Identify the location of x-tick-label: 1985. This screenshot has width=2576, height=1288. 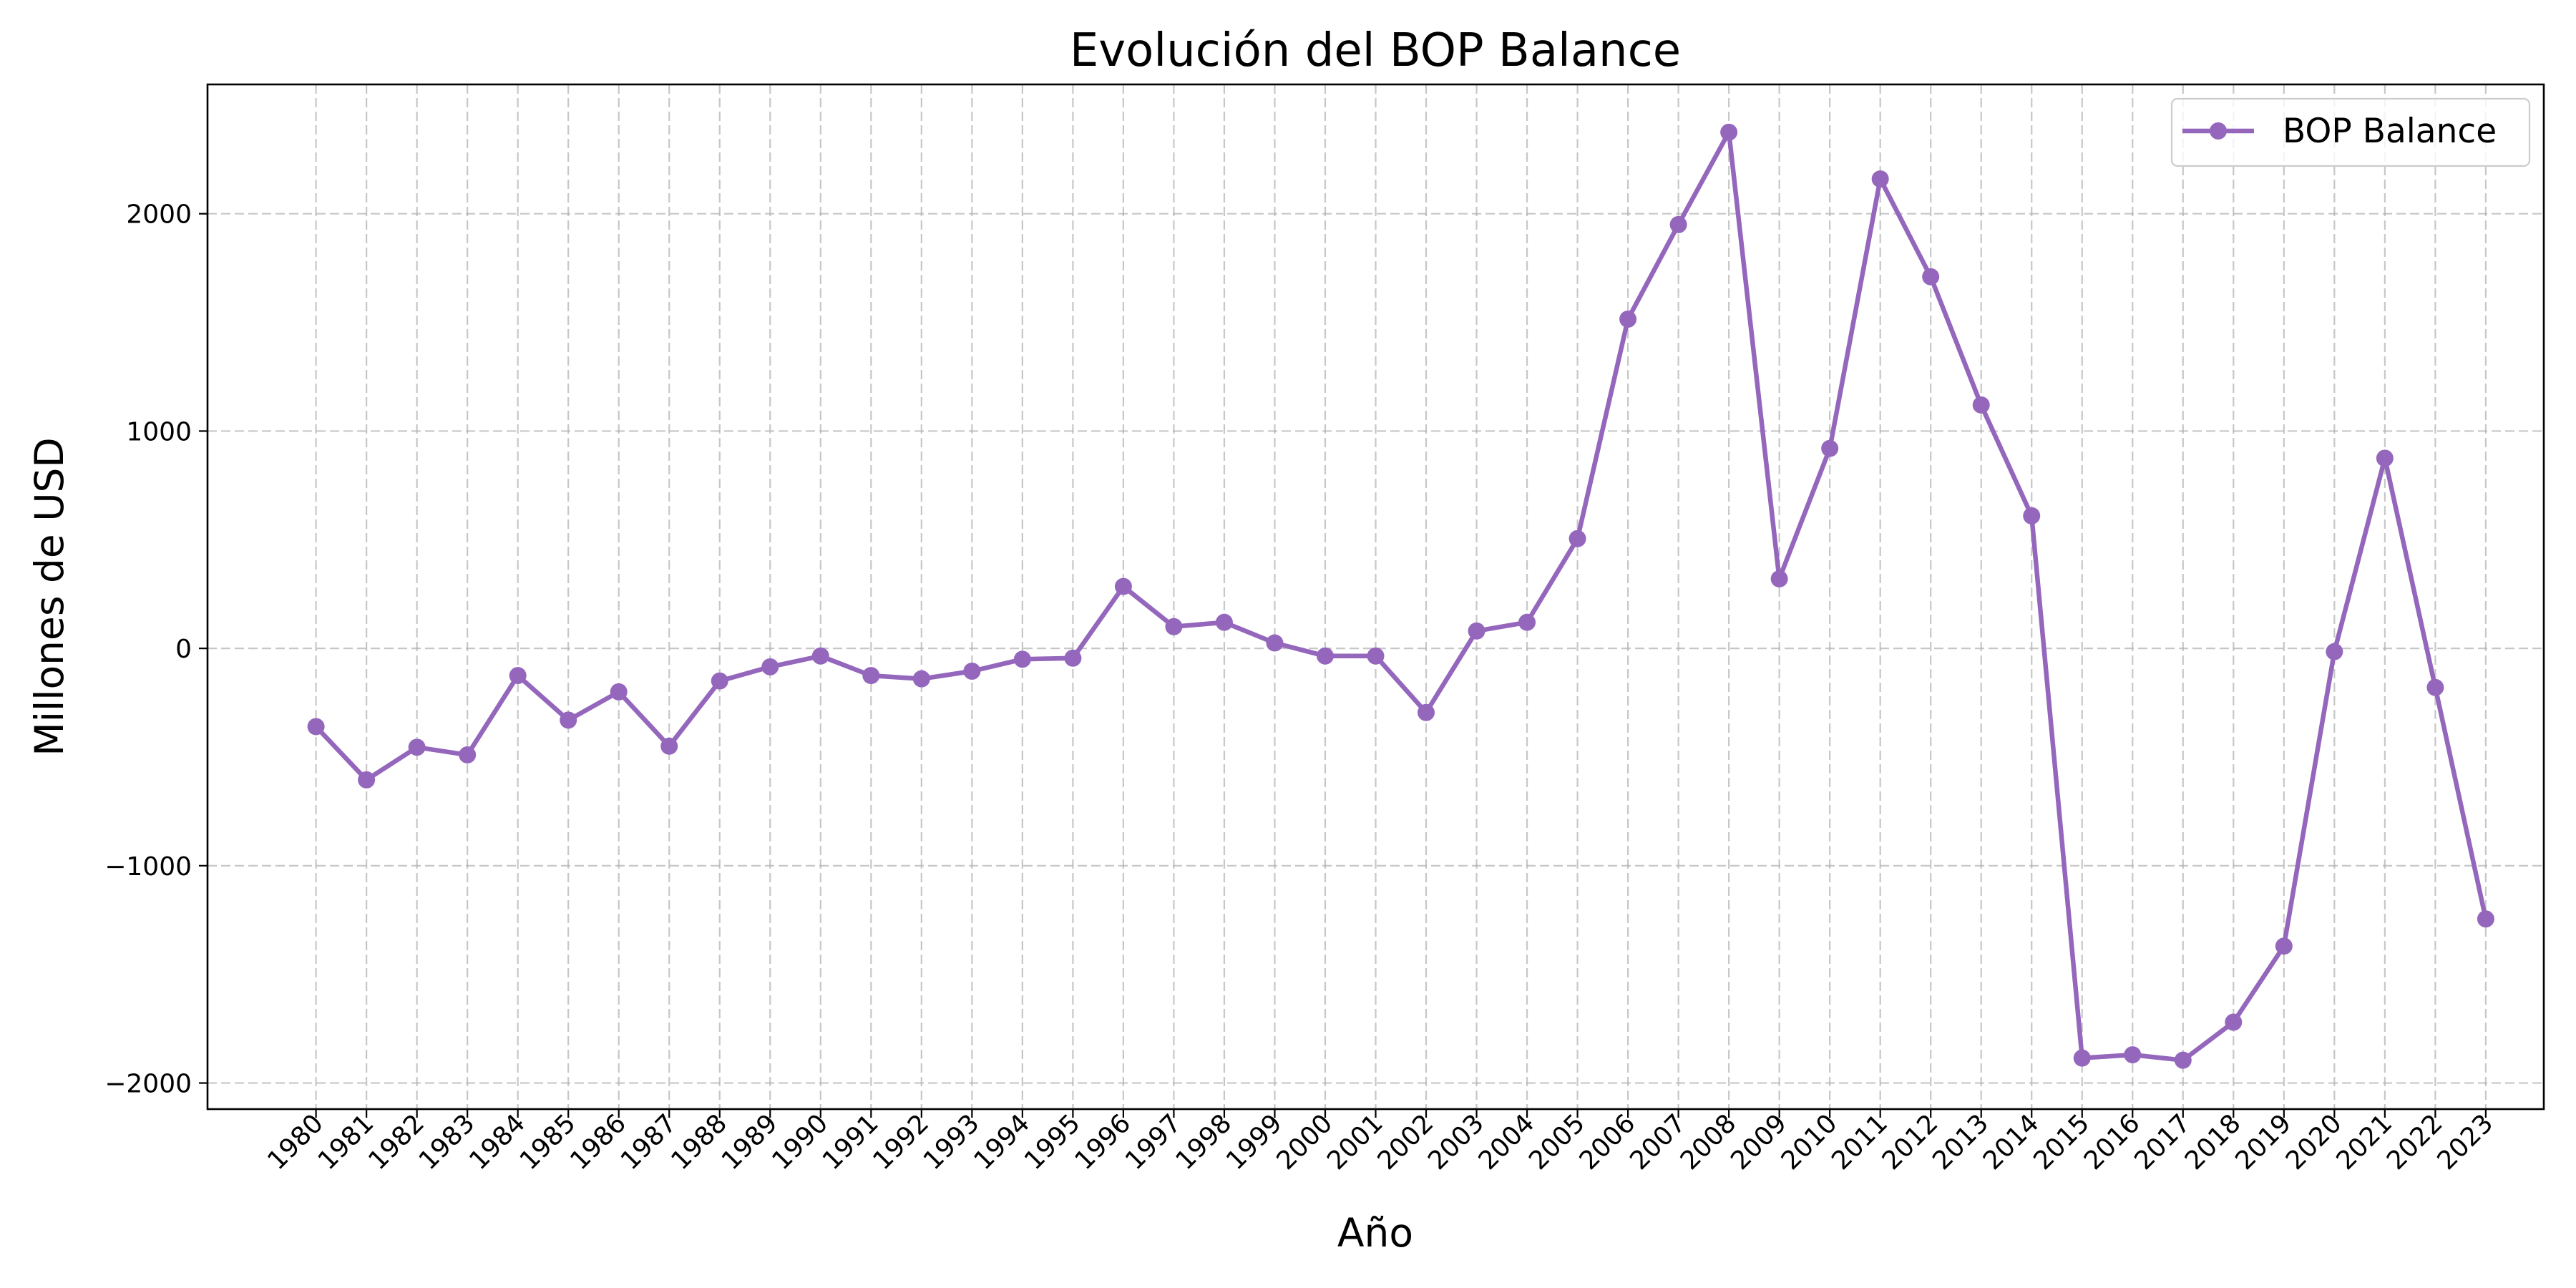
(548, 1142).